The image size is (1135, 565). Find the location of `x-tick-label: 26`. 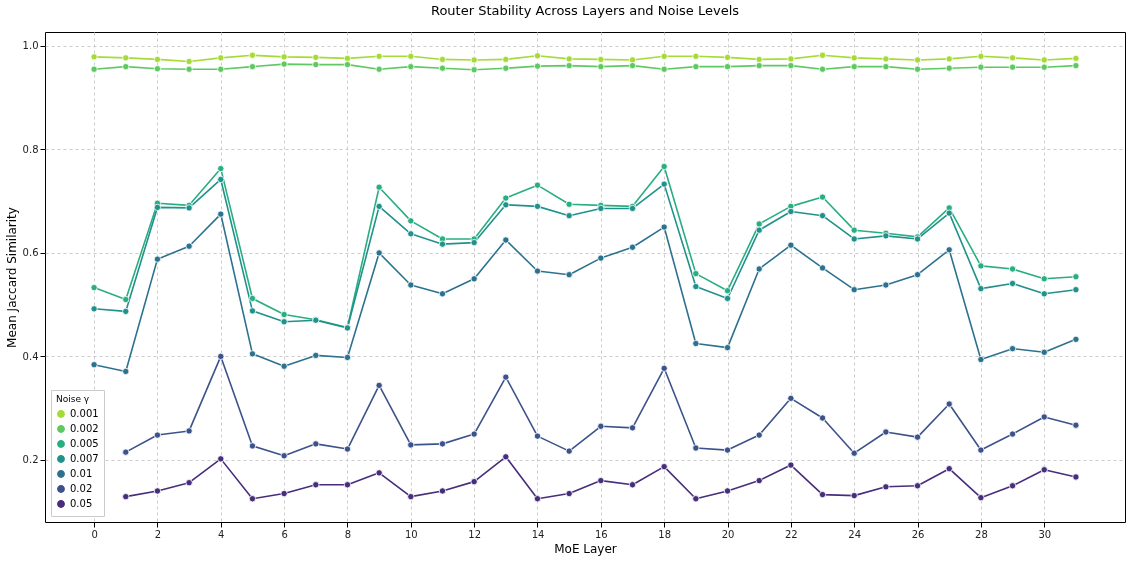

x-tick-label: 26 is located at coordinates (918, 534).